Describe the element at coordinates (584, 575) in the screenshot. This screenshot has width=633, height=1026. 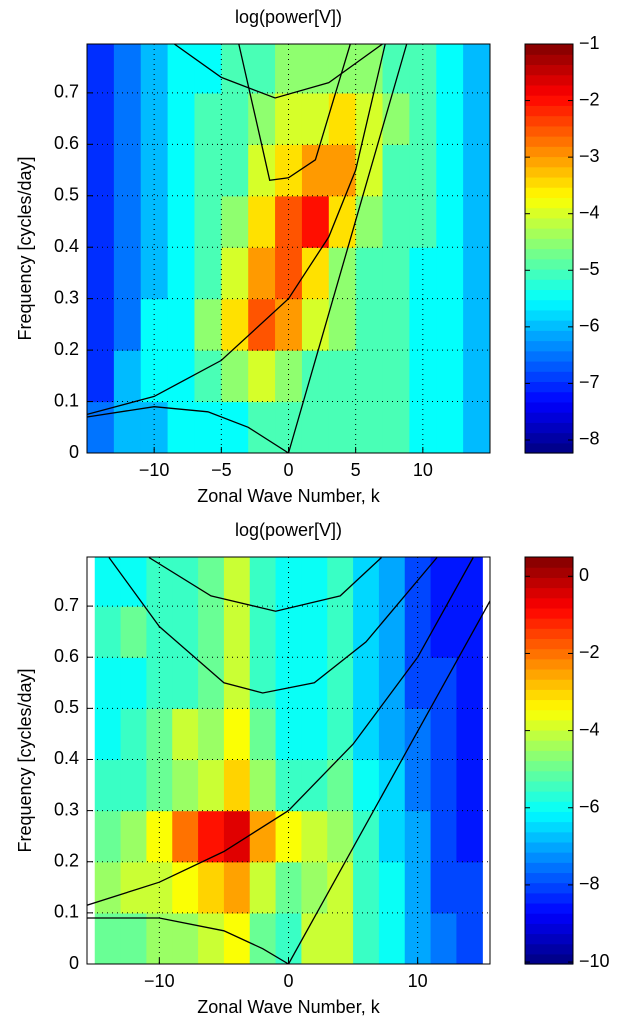
I see `colorbar-tick-label: 0` at that location.